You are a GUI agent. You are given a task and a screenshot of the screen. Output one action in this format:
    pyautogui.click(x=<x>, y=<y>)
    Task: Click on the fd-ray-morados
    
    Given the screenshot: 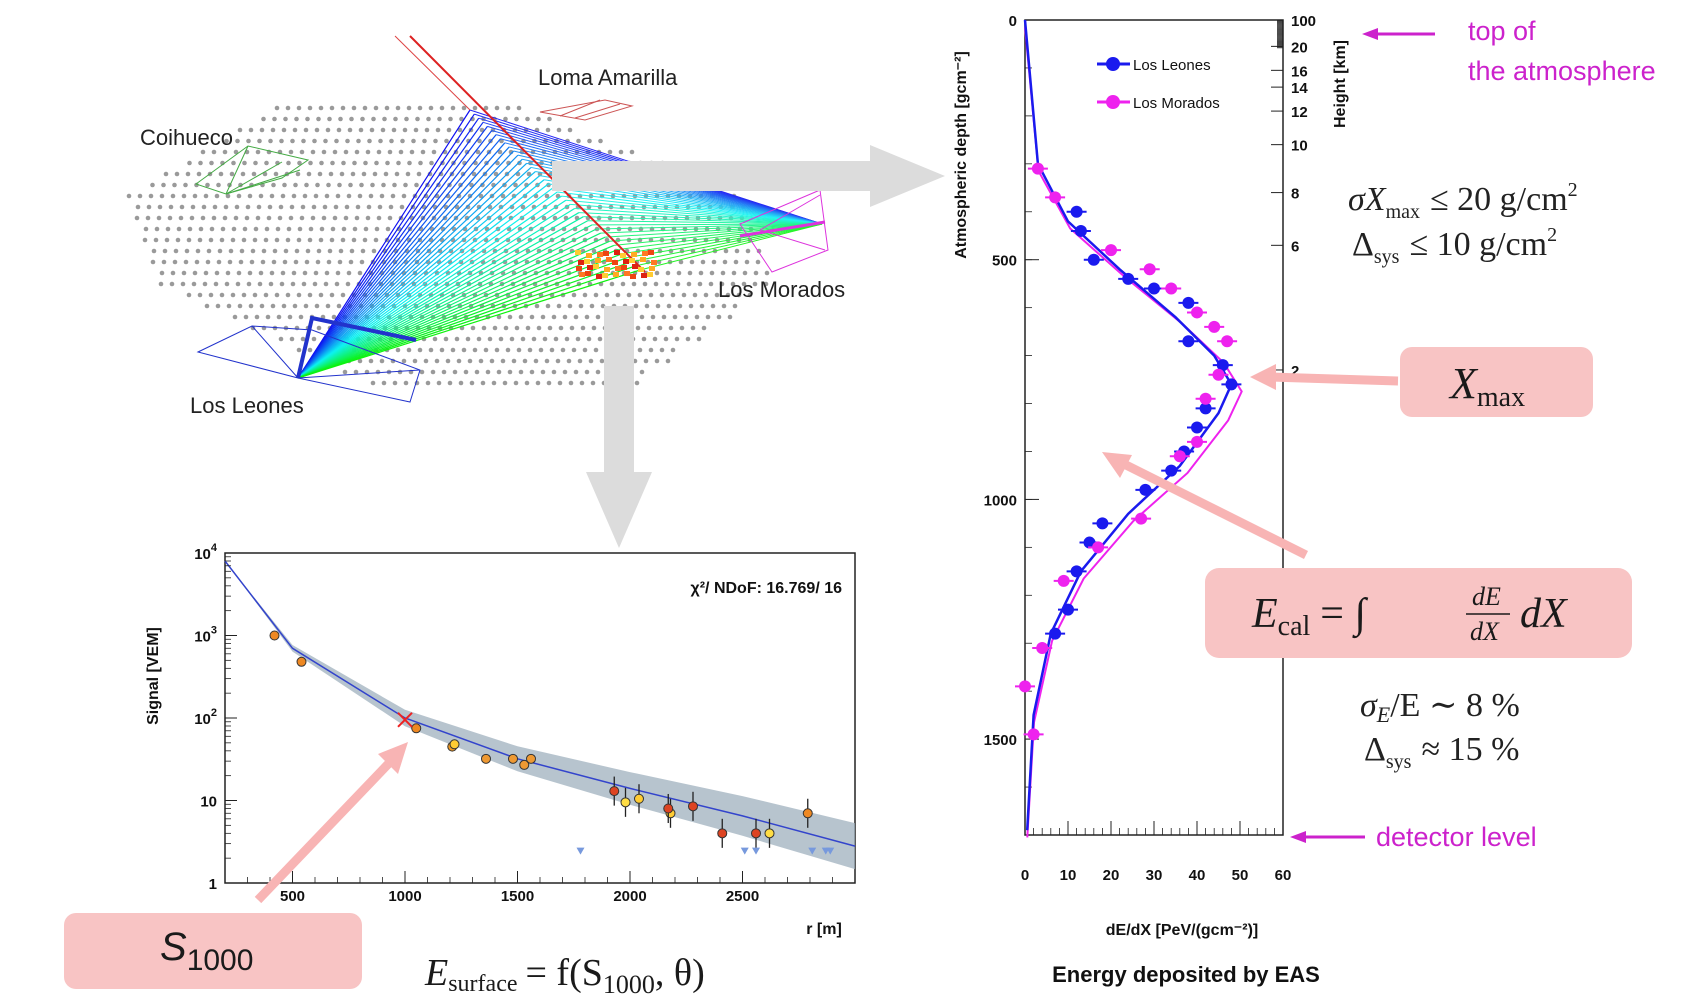 What is the action you would take?
    pyautogui.click(x=687, y=206)
    